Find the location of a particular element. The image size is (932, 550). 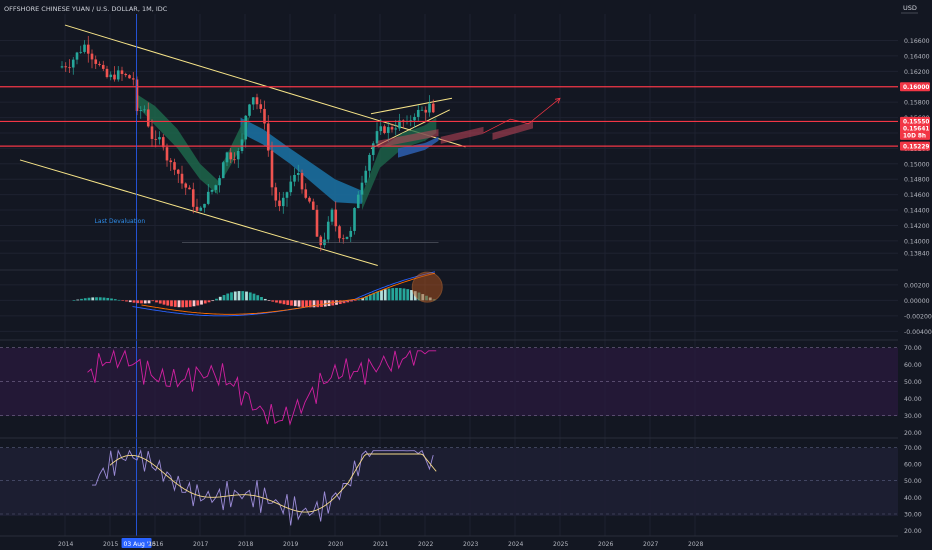

currency-label: USD is located at coordinates (910, 8).